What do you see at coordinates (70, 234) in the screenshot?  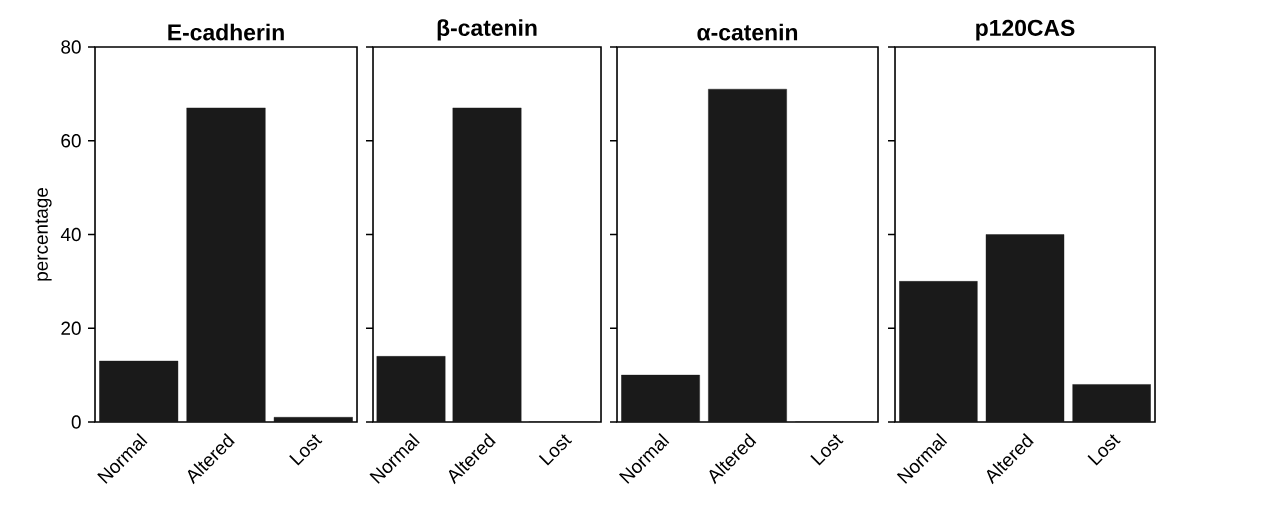 I see `y-tick-label: 40` at bounding box center [70, 234].